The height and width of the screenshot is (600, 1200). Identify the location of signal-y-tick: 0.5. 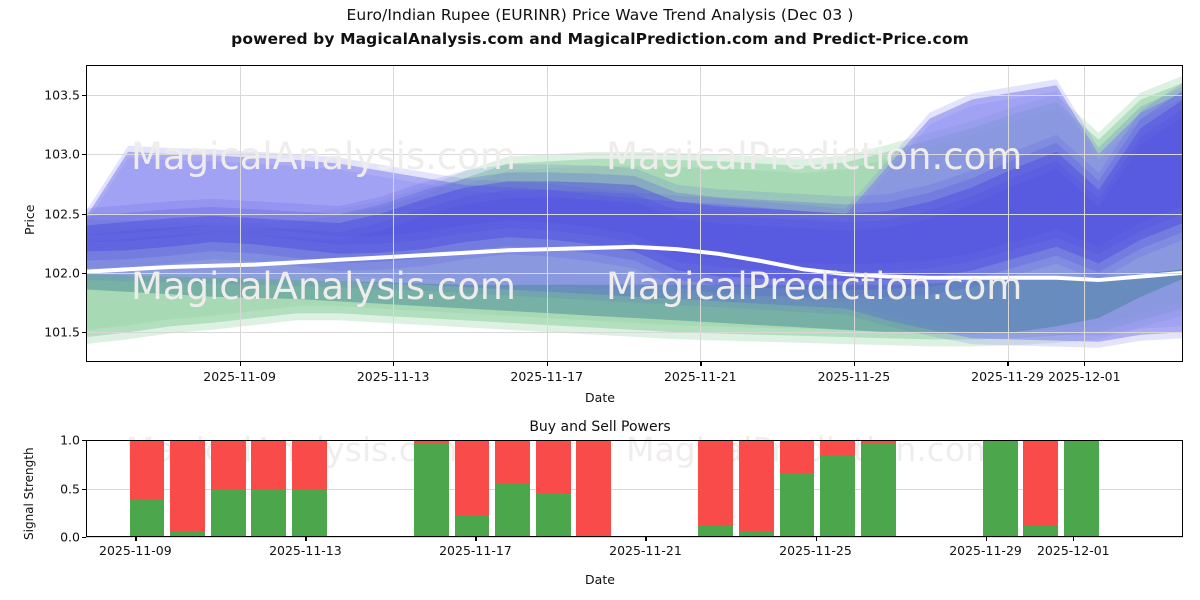
(70, 488).